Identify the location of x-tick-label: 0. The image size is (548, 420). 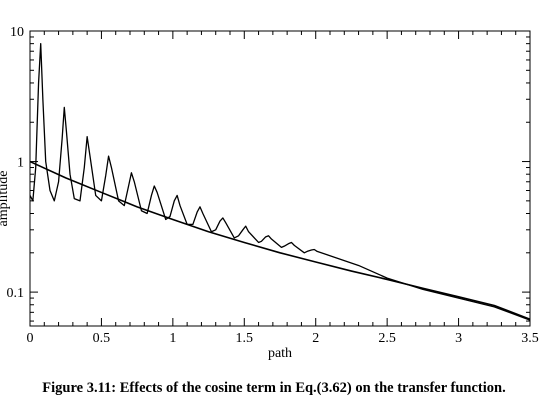
(30, 338).